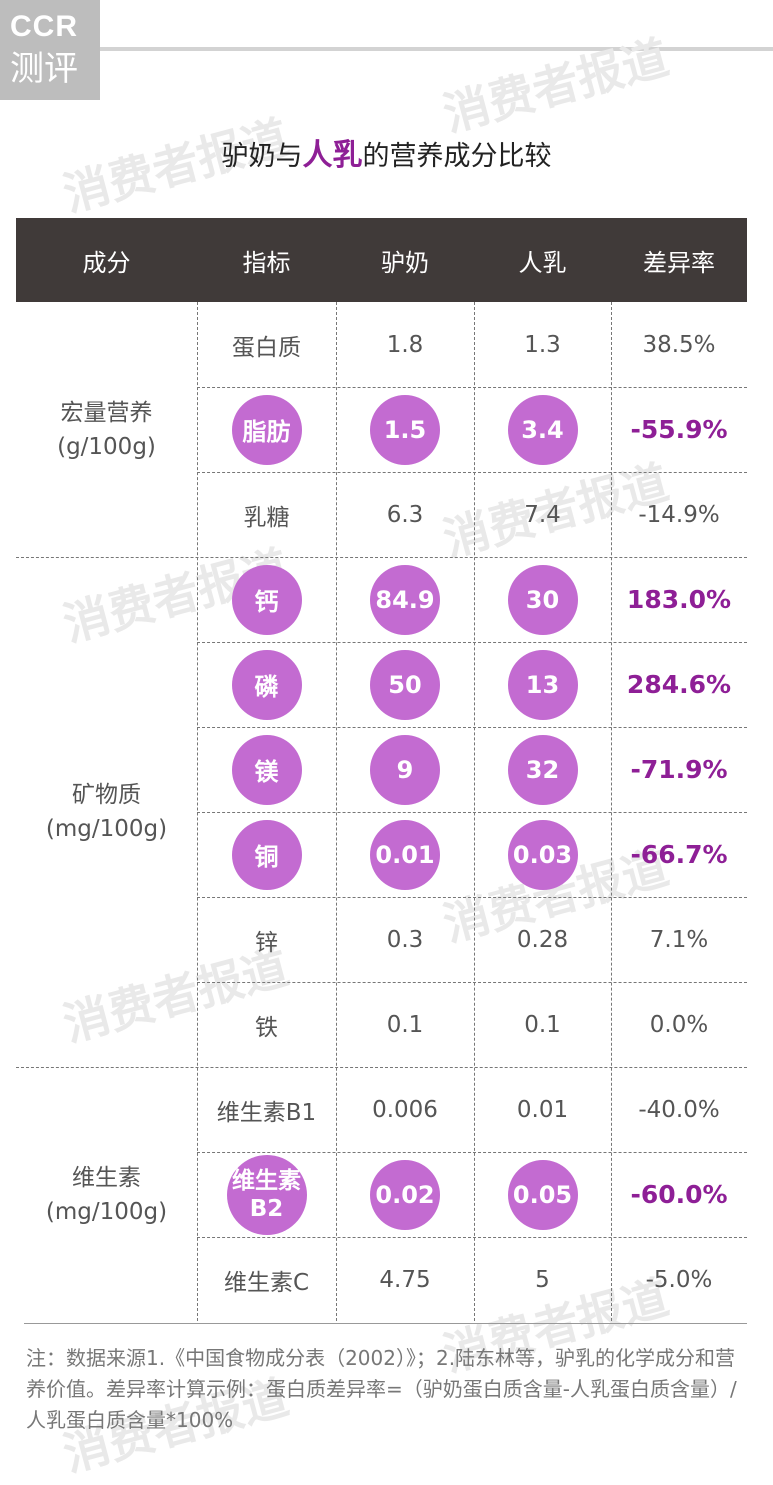 This screenshot has height=1485, width=773. Describe the element at coordinates (44, 69) in the screenshot. I see `logo-line2: 测评` at that location.